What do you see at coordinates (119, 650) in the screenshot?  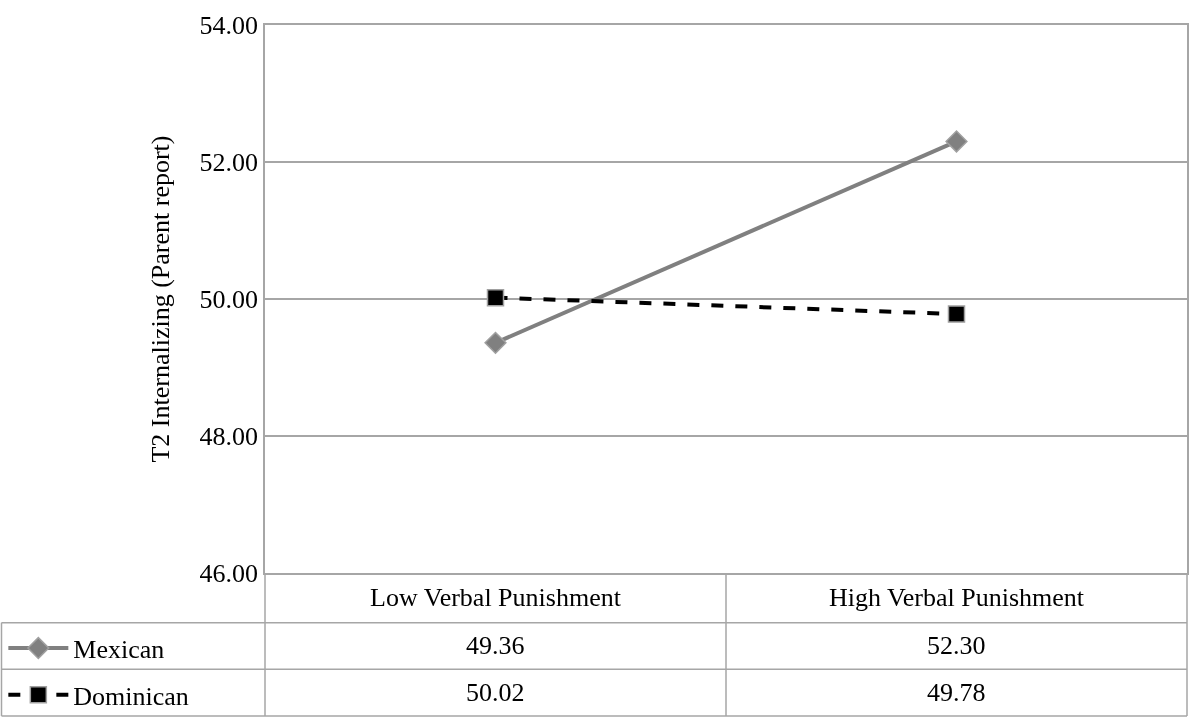 I see `legend-label: Mexican` at bounding box center [119, 650].